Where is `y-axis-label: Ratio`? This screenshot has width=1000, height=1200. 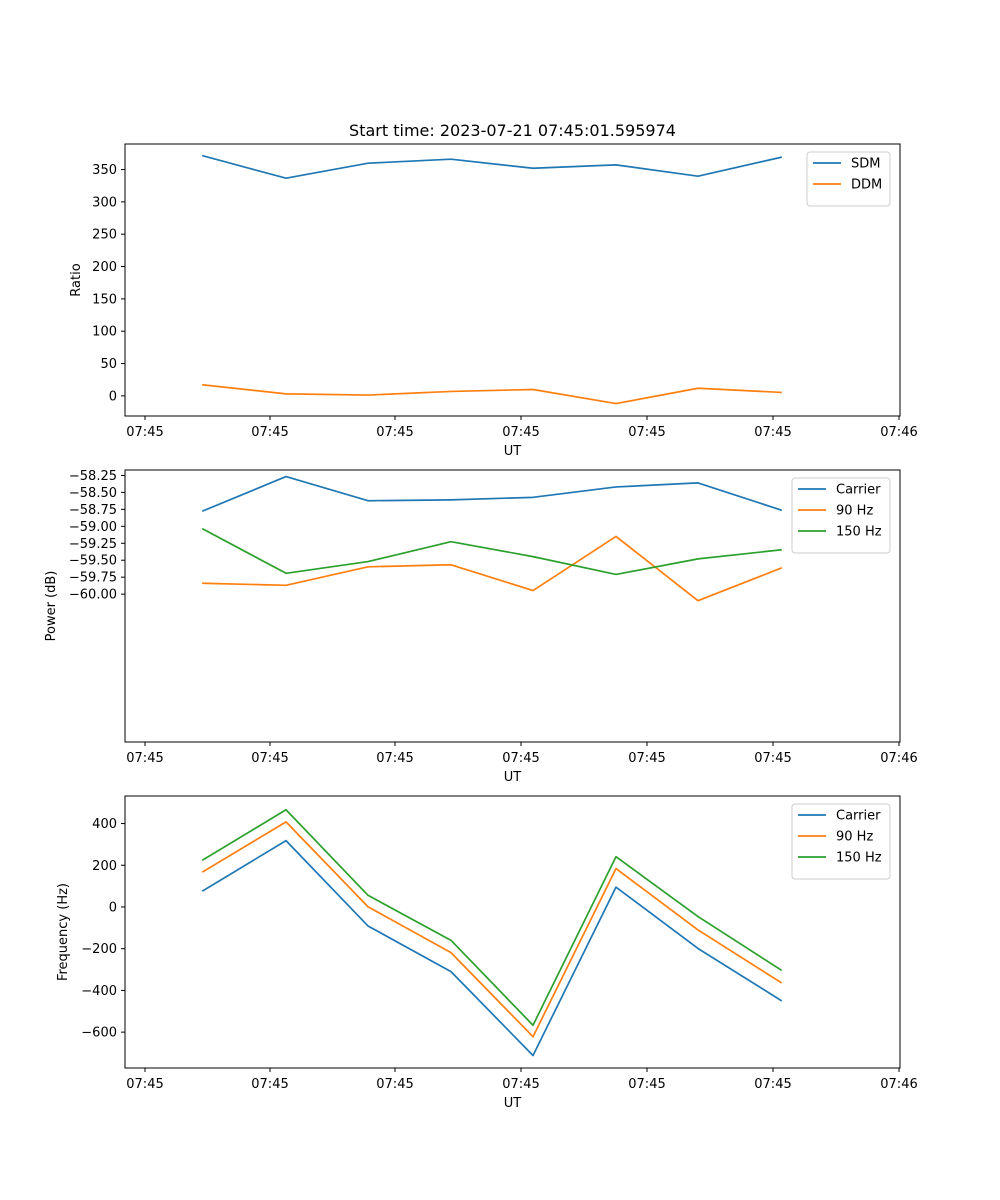
y-axis-label: Ratio is located at coordinates (76, 279).